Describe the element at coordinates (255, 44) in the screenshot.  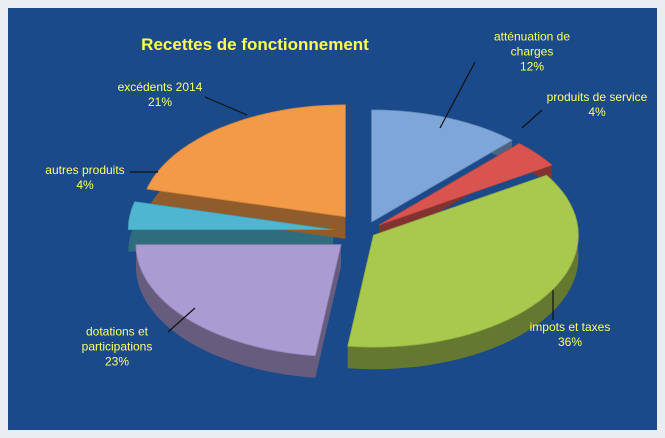
I see `chart-title: Recettes de fonctionnement` at that location.